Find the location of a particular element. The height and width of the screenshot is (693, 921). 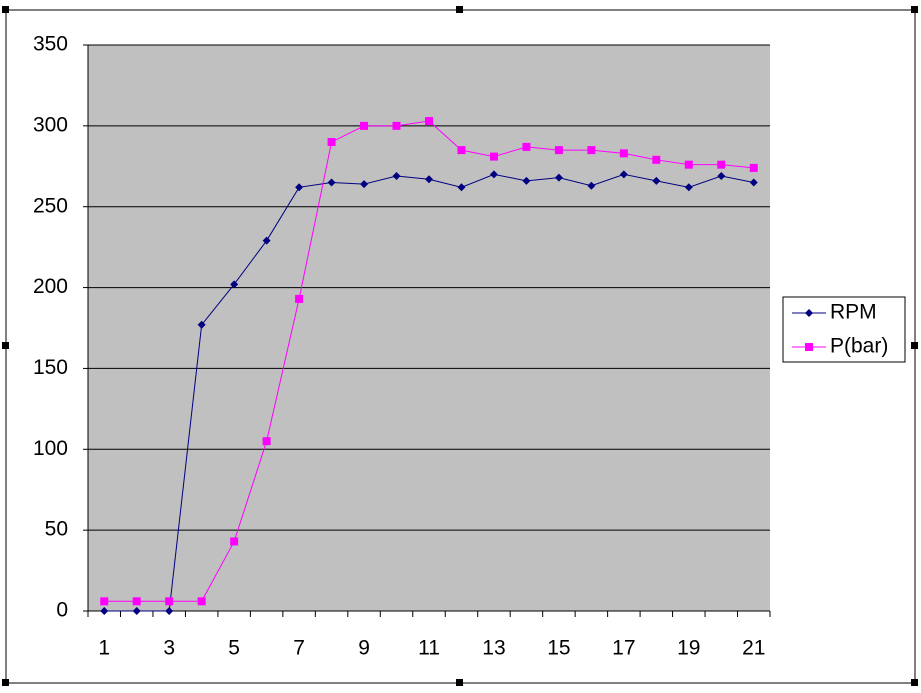

legend-label: RPM is located at coordinates (853, 312).